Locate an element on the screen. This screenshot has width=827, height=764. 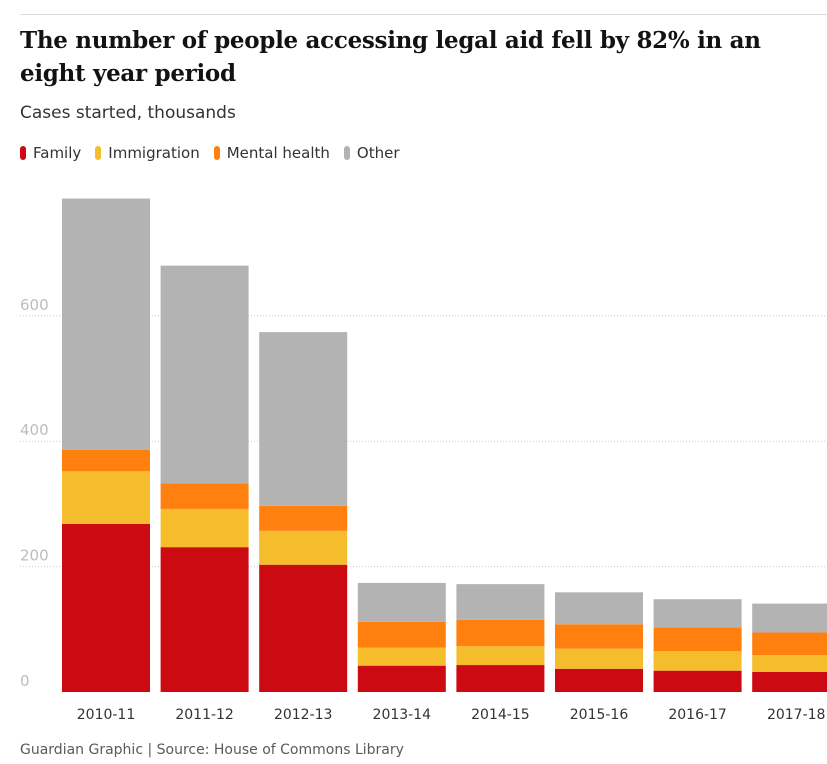
x-tick-label: 2011-12 is located at coordinates (204, 715).